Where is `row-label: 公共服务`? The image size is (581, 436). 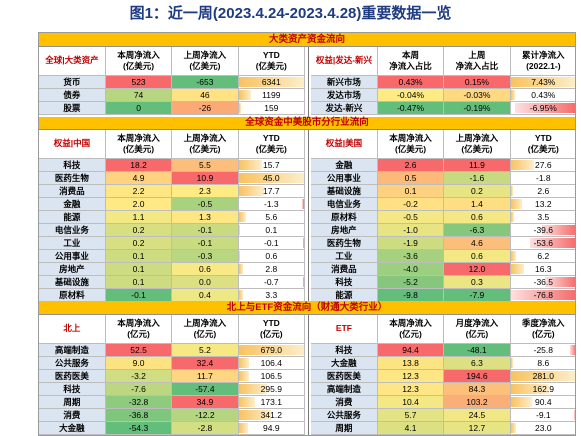
row-label: 公共服务 is located at coordinates (72, 363).